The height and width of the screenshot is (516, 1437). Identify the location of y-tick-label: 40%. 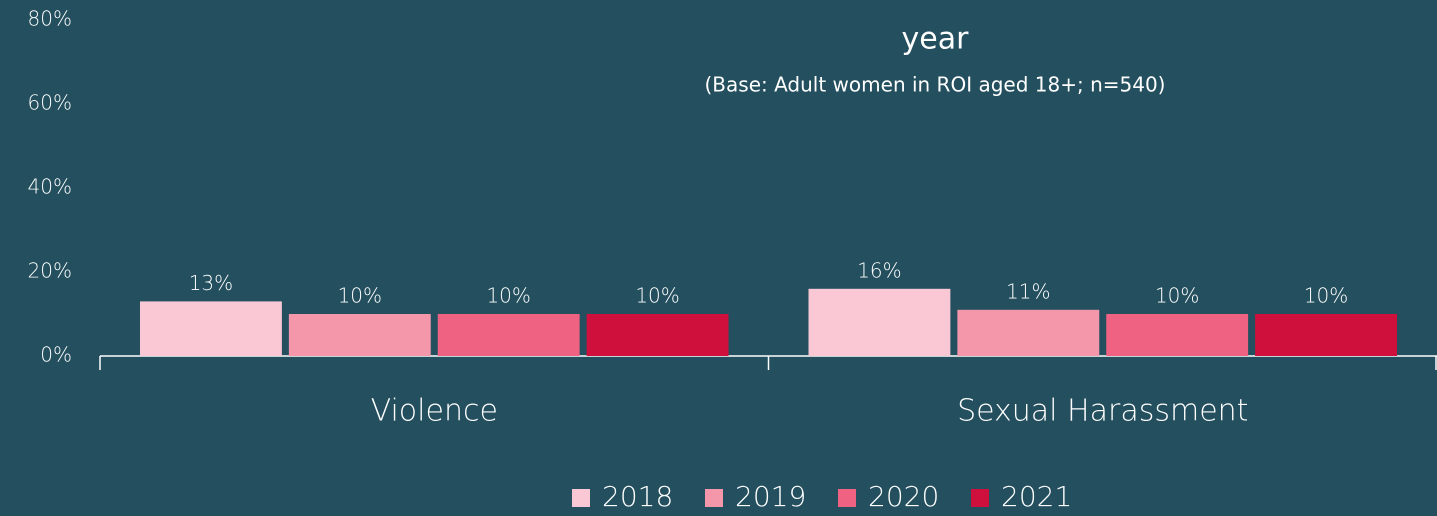
(50, 187).